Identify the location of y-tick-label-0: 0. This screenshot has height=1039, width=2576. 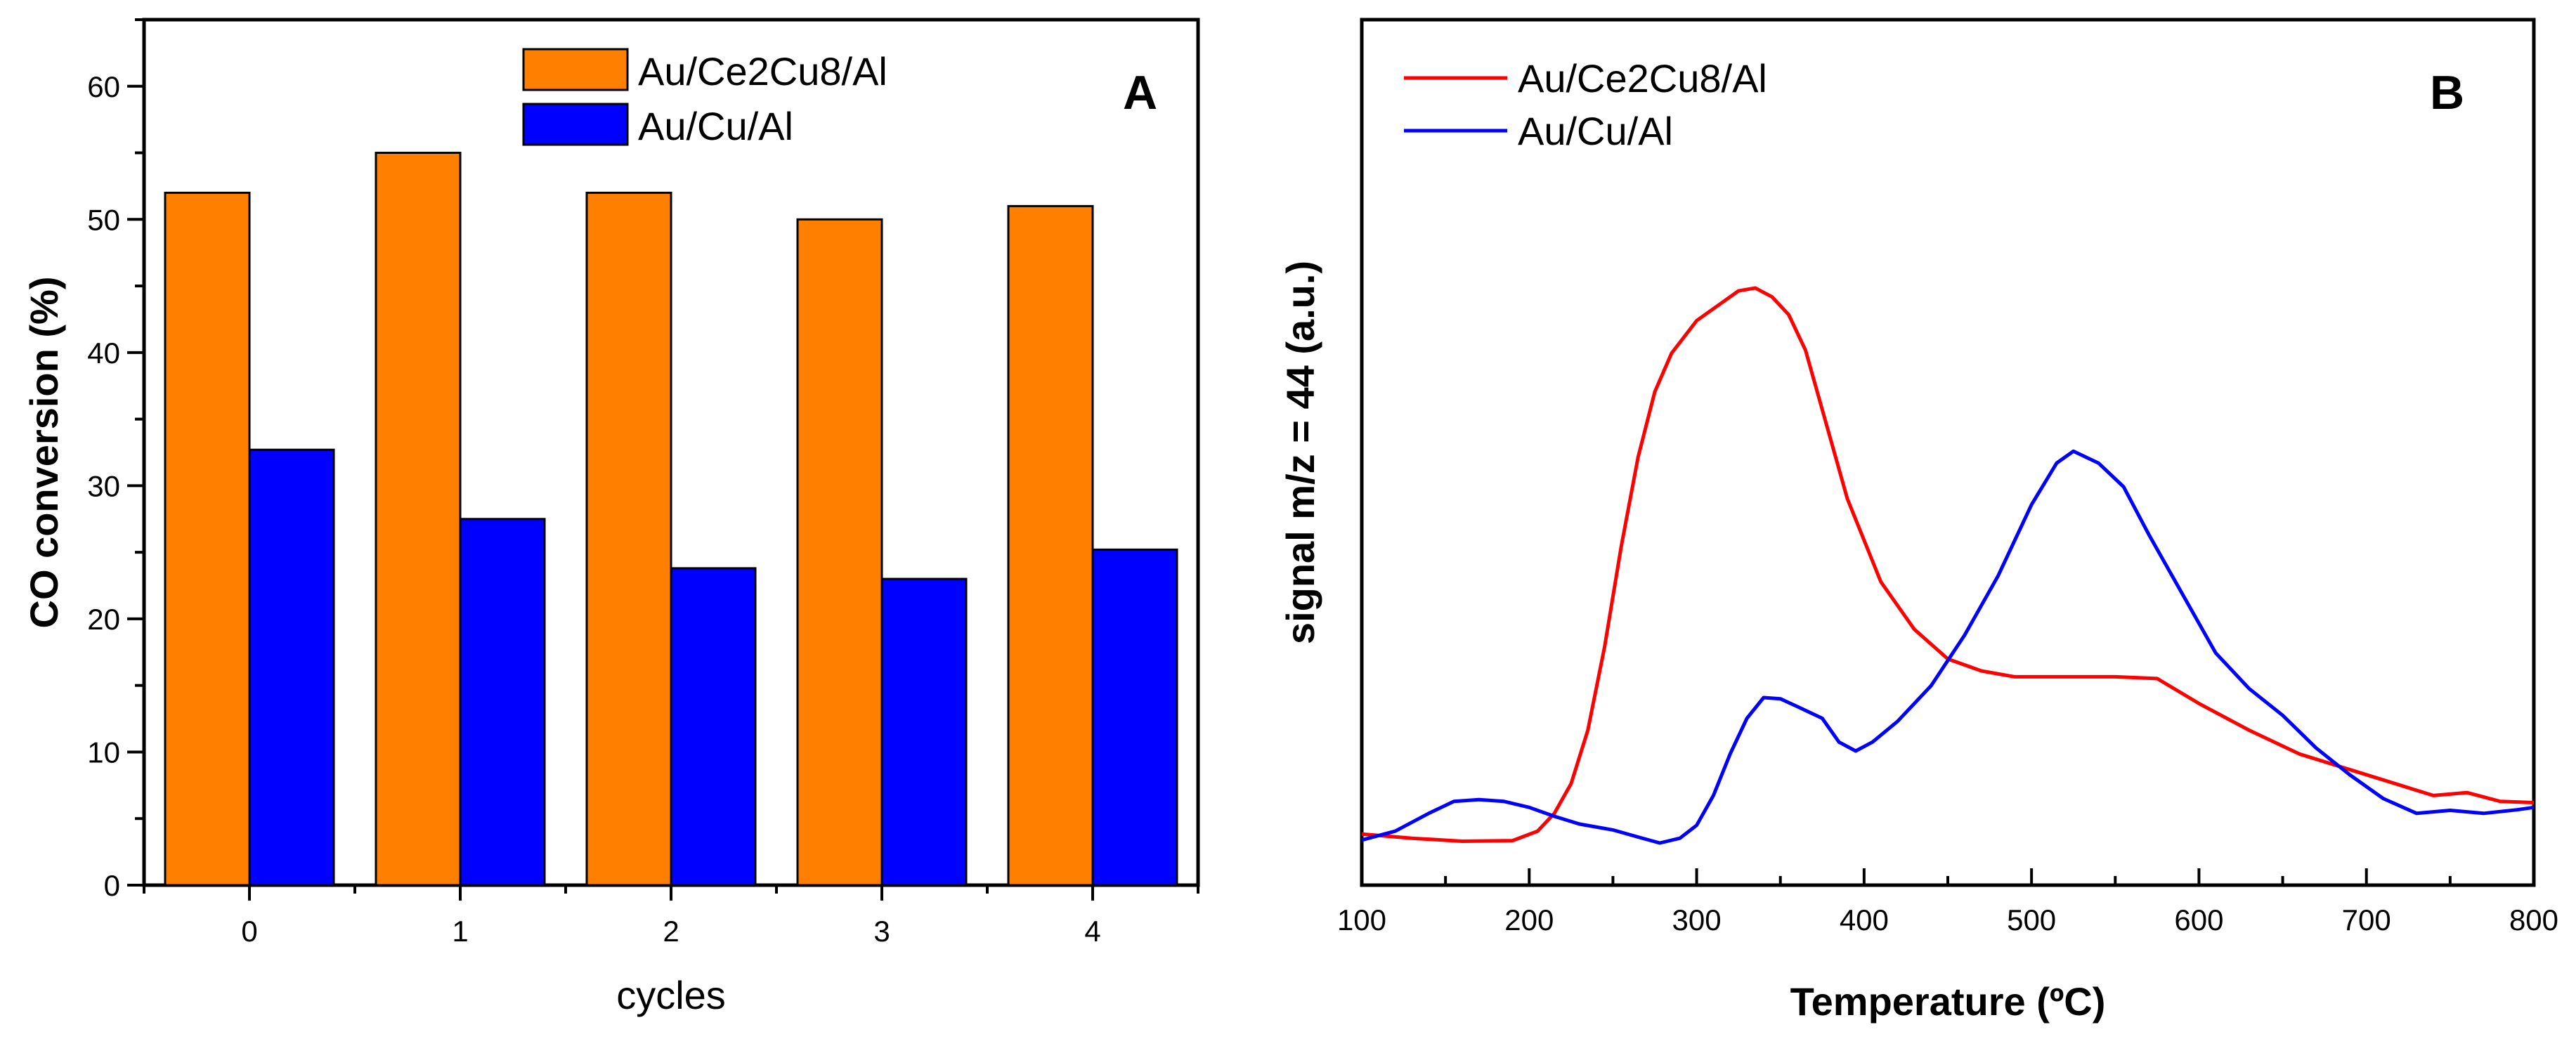
(112, 886).